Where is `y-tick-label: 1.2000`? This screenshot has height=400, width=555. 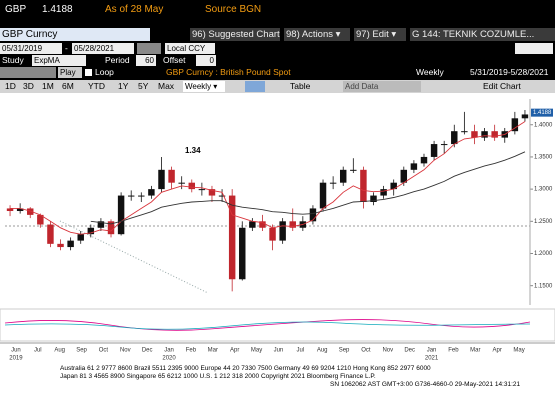 y-tick-label: 1.2000 is located at coordinates (543, 254).